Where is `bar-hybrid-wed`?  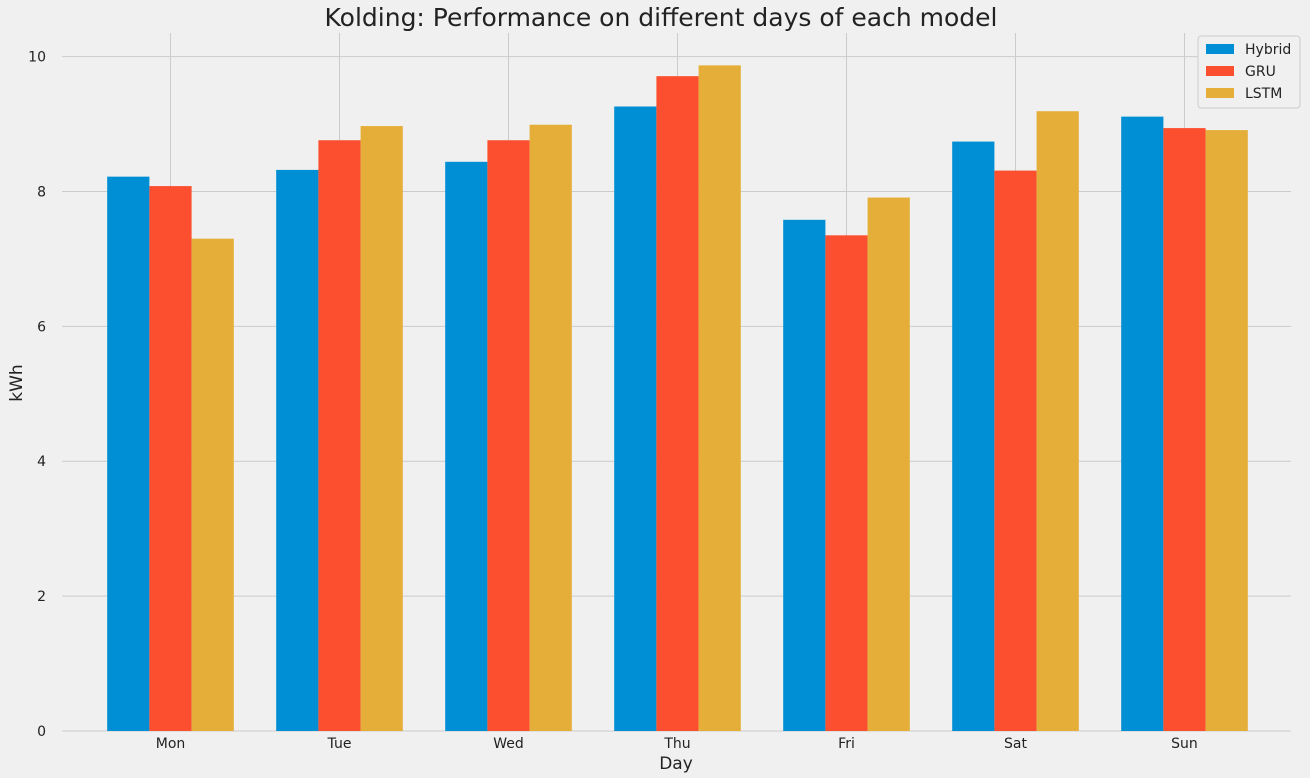 bar-hybrid-wed is located at coordinates (466, 446).